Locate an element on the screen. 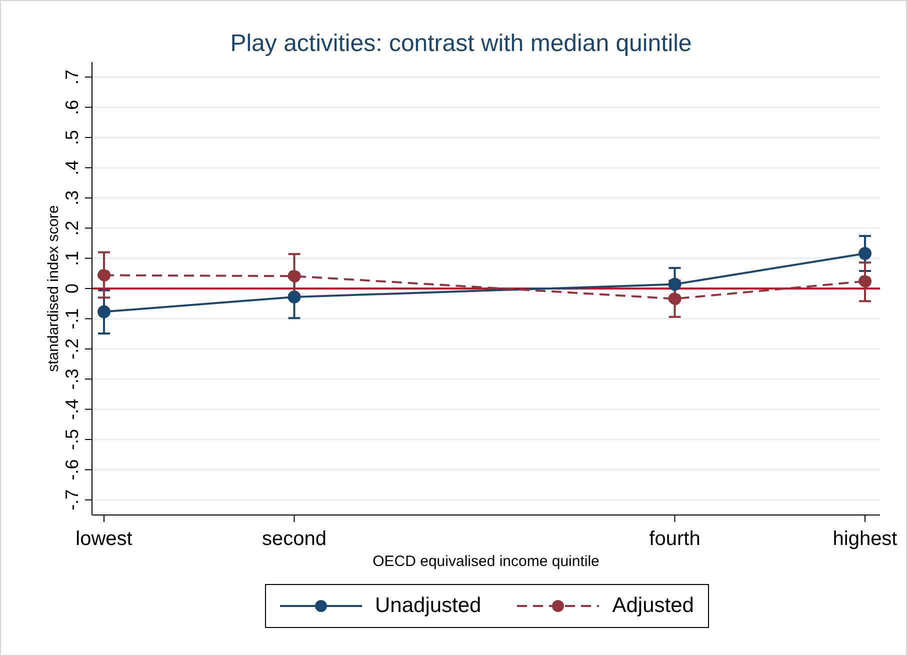  y-tick-label: .5 is located at coordinates (72, 138).